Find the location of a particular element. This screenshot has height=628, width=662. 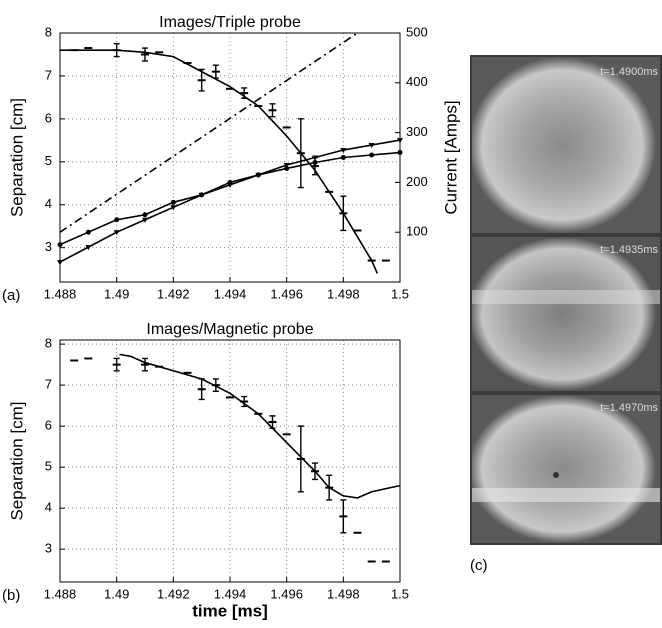

y2-tick-label: 300 is located at coordinates (417, 131).